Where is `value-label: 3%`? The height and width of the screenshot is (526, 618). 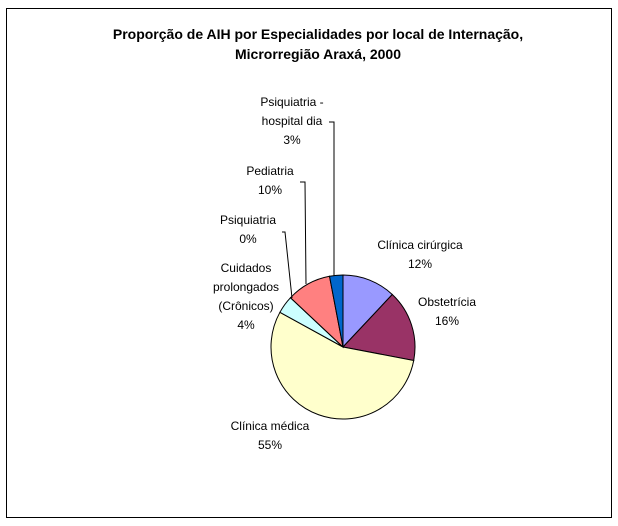 value-label: 3% is located at coordinates (292, 140).